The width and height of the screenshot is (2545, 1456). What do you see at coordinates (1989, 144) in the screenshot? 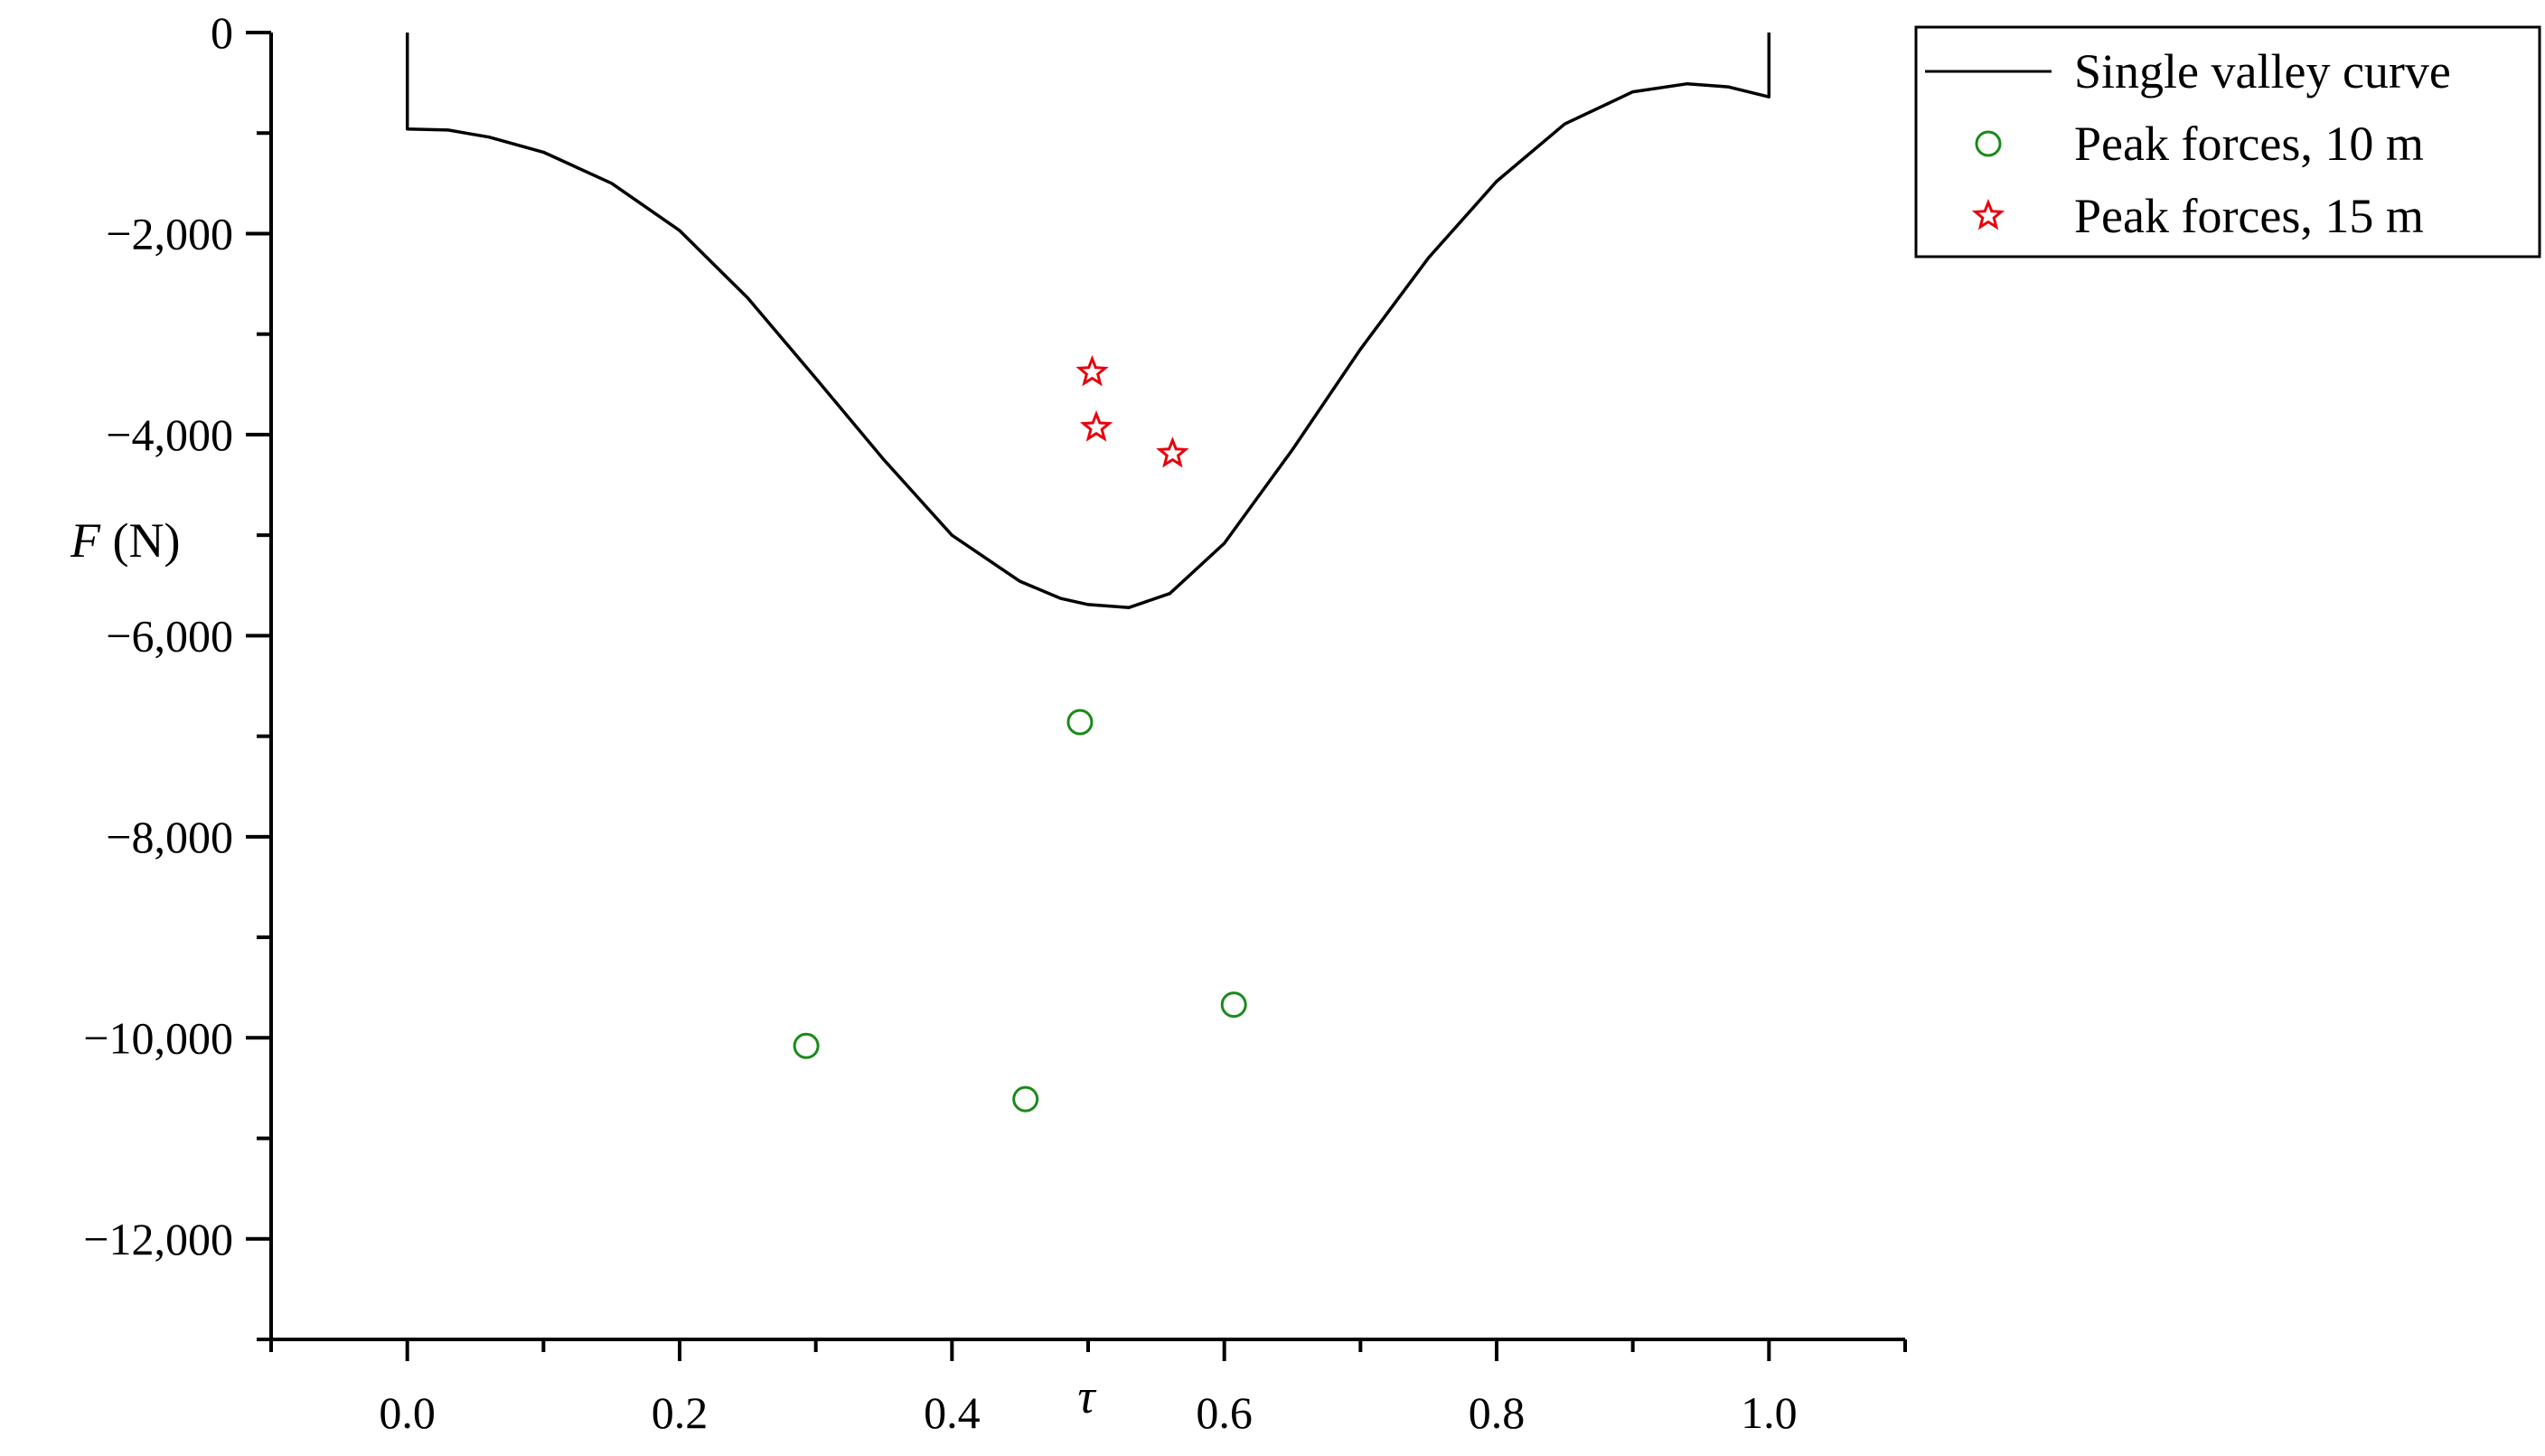
I see `legend-swatch-circle` at bounding box center [1989, 144].